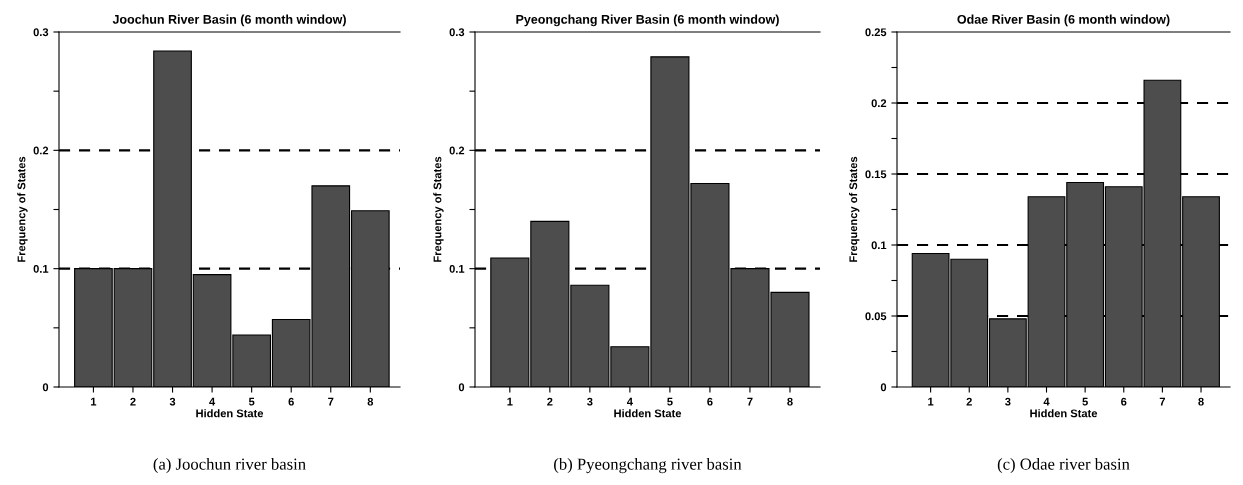 This screenshot has width=1243, height=485. I want to click on chart-title: Joochun River Basin (6 month window), so click(229, 20).